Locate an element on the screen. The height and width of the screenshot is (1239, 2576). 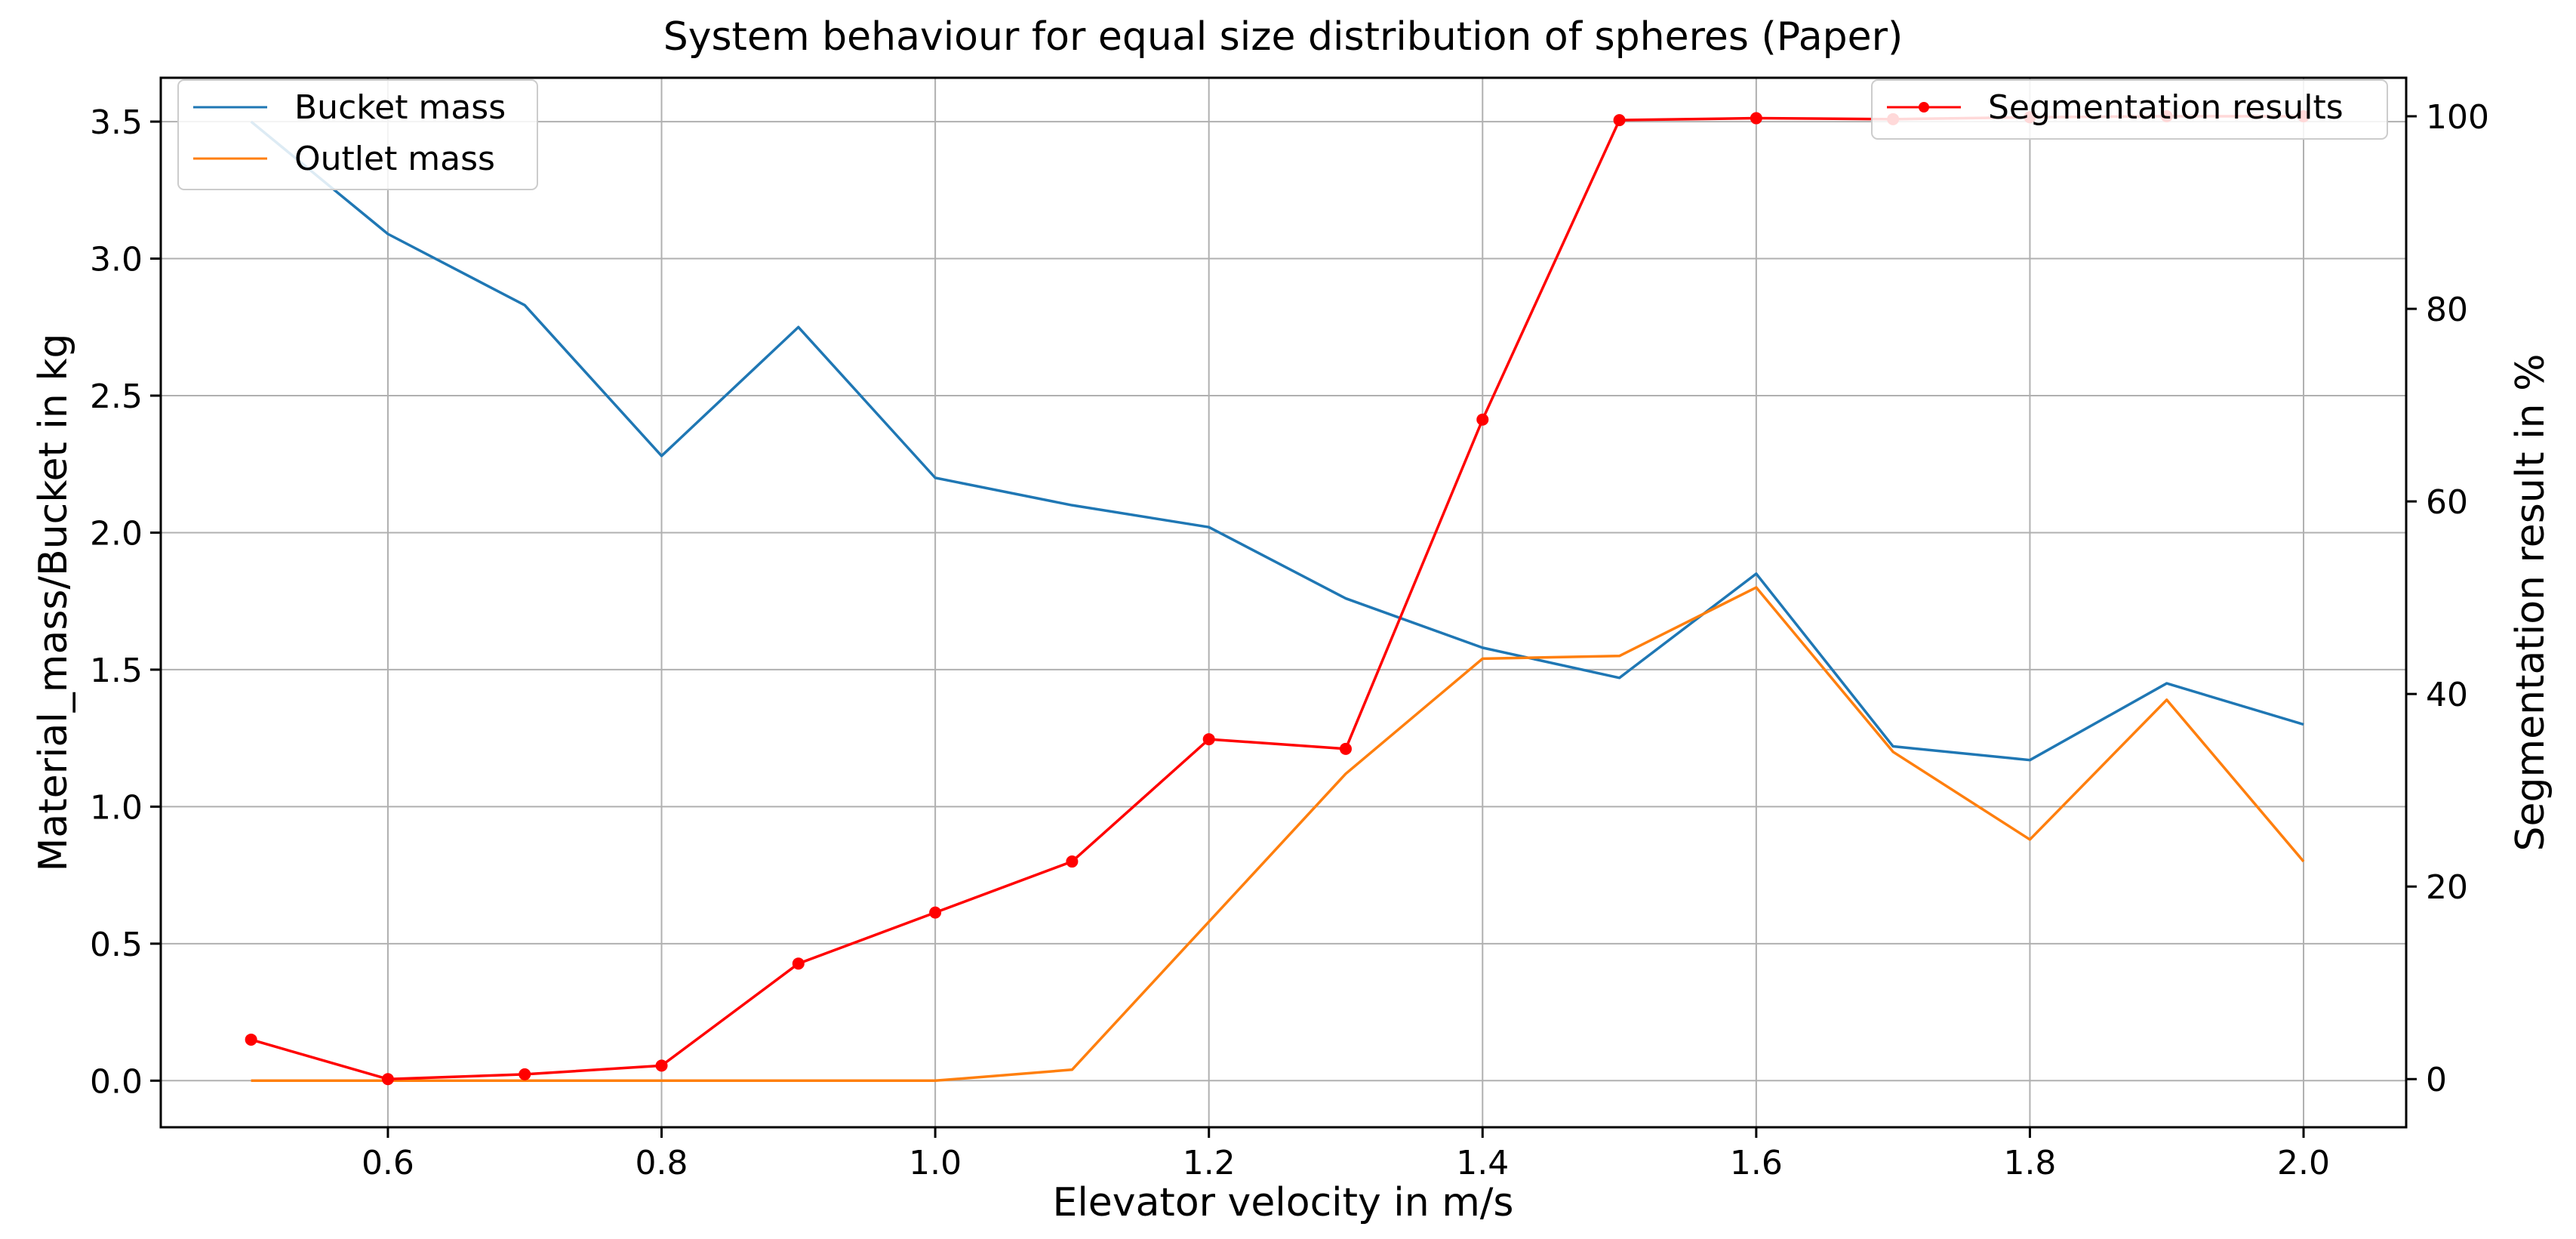
legend-label-outlet-mass: Outlet mass is located at coordinates (394, 159).